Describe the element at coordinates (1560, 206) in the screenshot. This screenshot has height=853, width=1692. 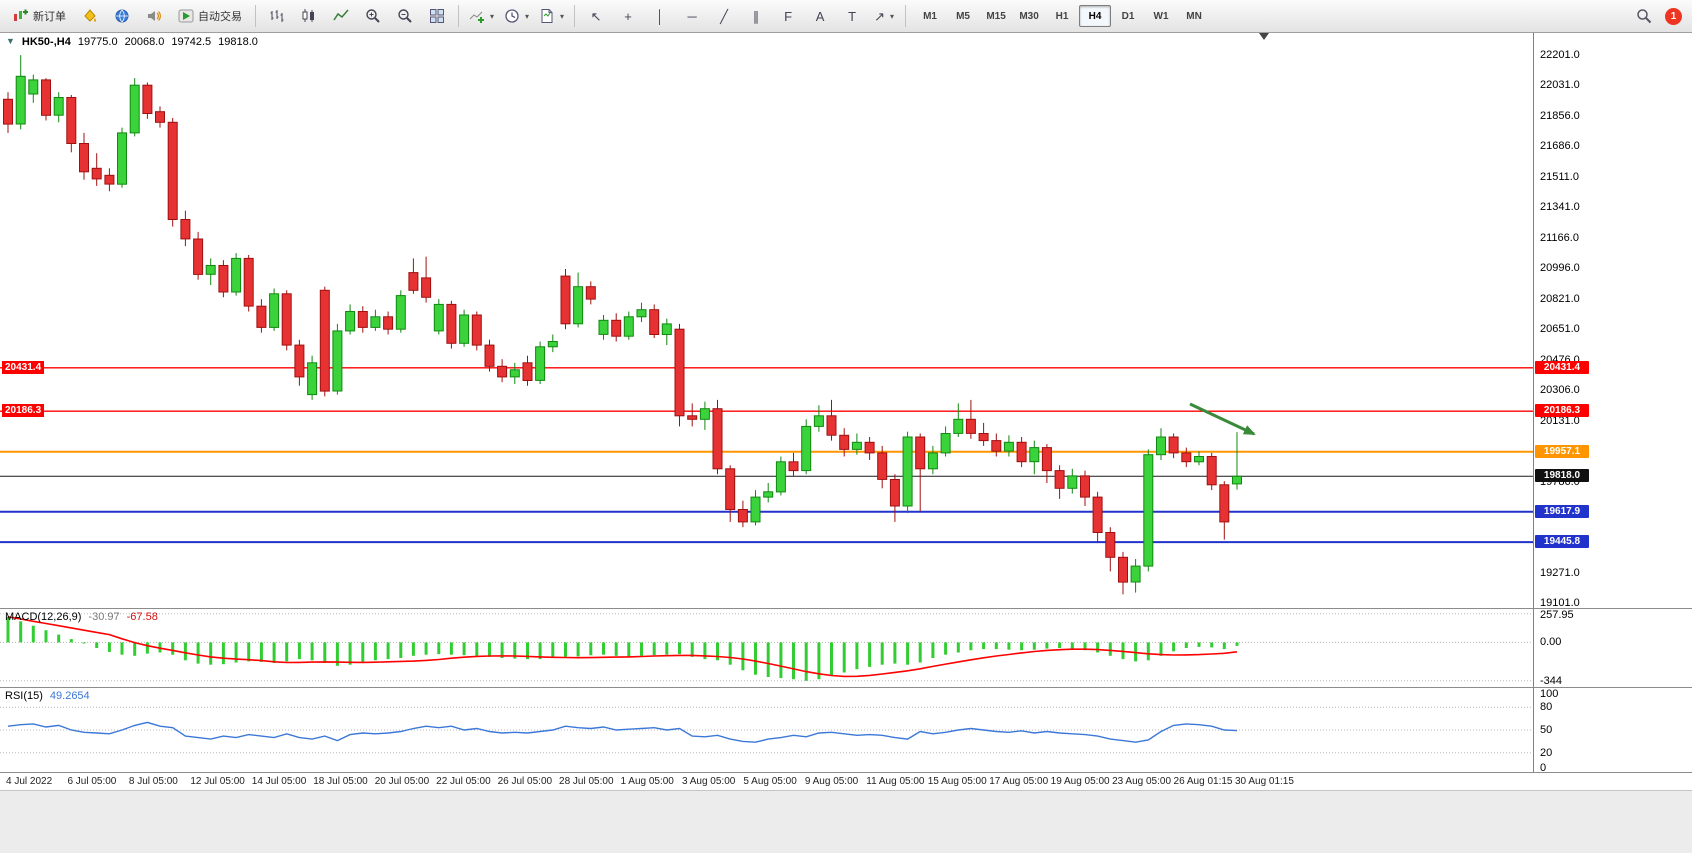
I see `price-tick: 21341.0` at that location.